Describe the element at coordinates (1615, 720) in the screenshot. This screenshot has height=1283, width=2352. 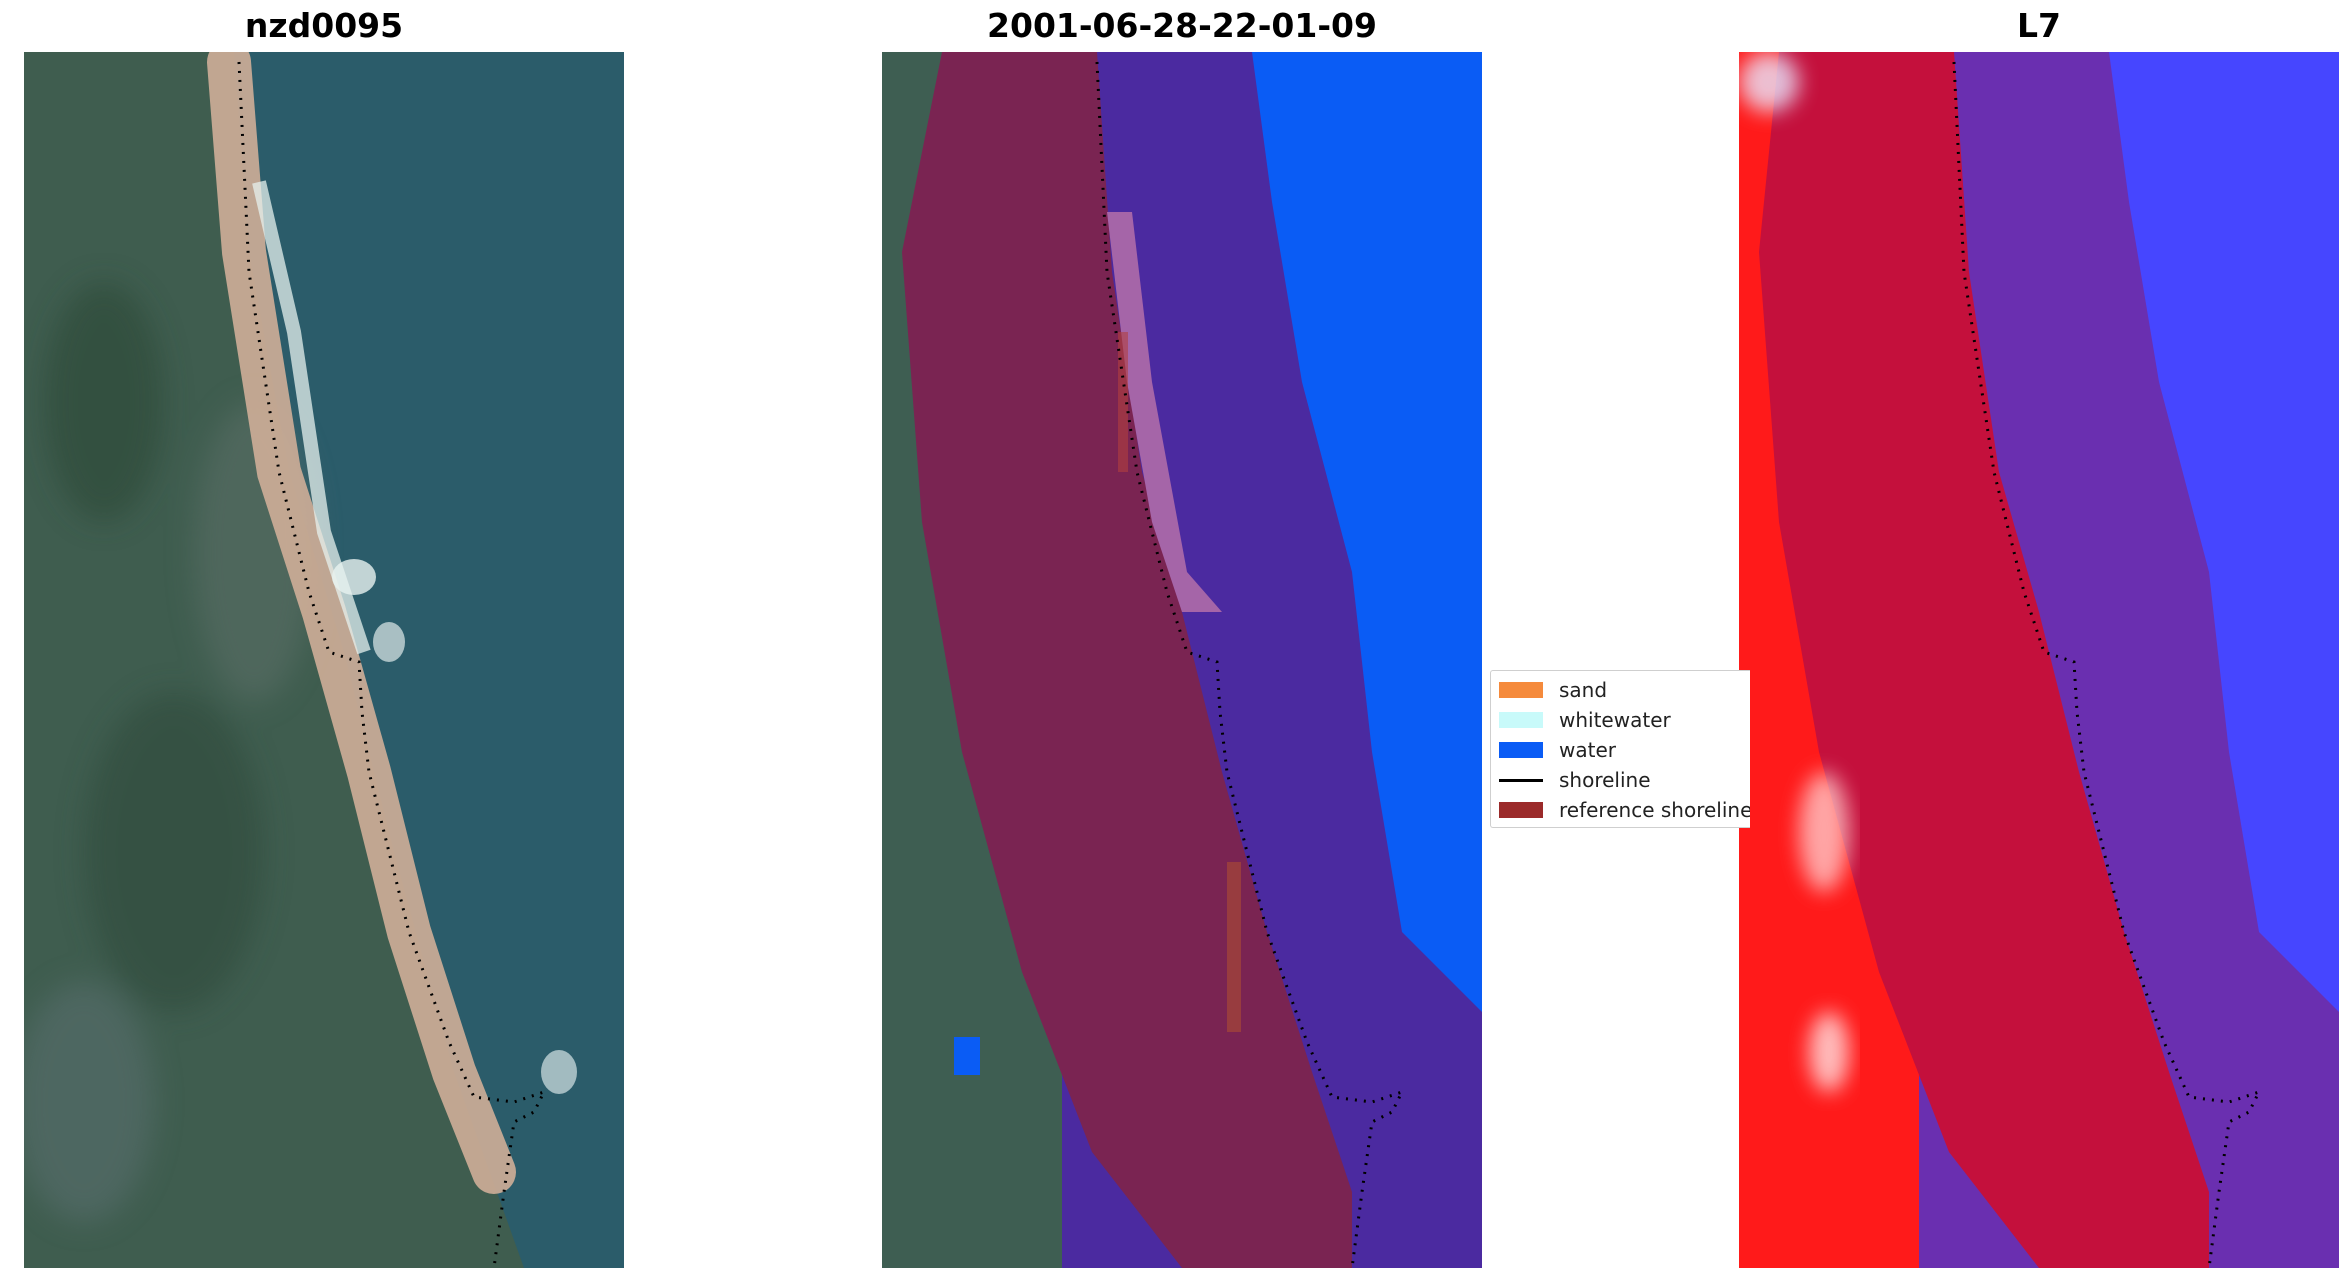
I see `legend-label-whitewater: whitewater` at that location.